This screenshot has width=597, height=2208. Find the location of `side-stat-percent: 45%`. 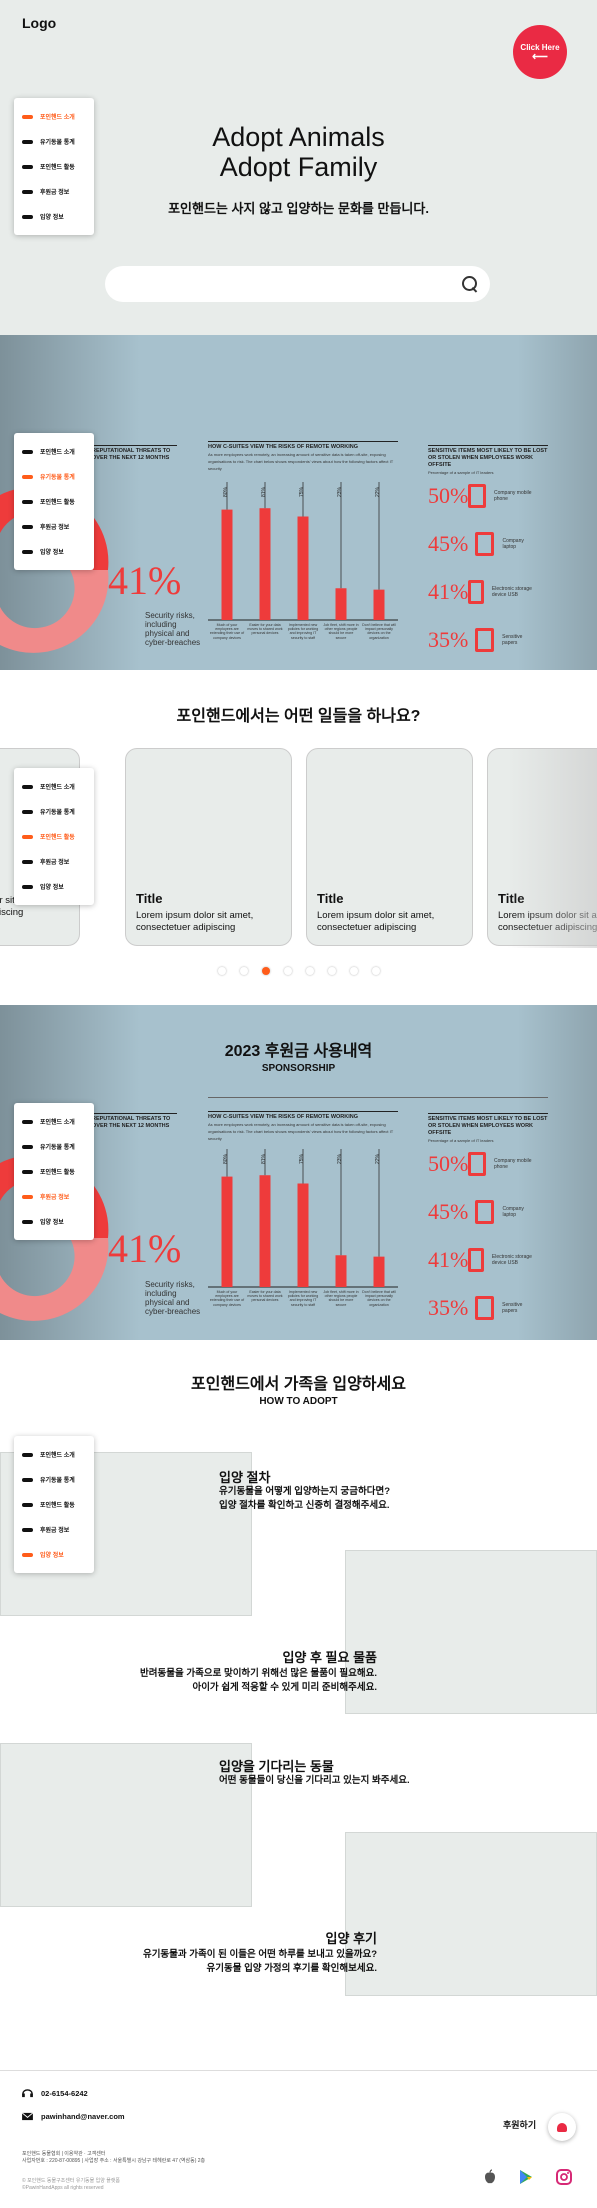

side-stat-percent: 45% is located at coordinates (448, 543).